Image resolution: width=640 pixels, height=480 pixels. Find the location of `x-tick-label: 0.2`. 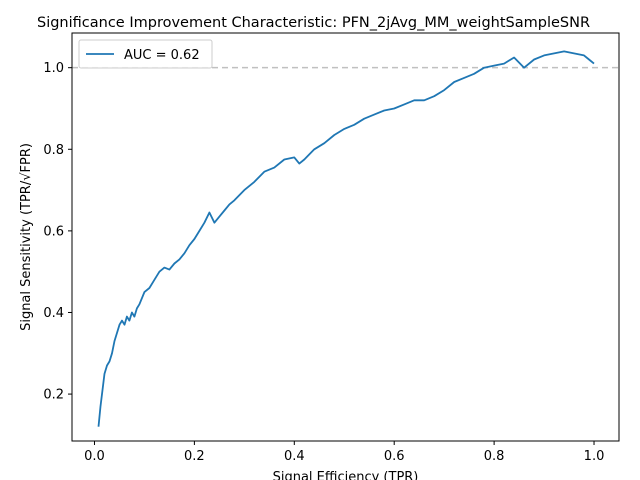

x-tick-label: 0.2 is located at coordinates (194, 456).